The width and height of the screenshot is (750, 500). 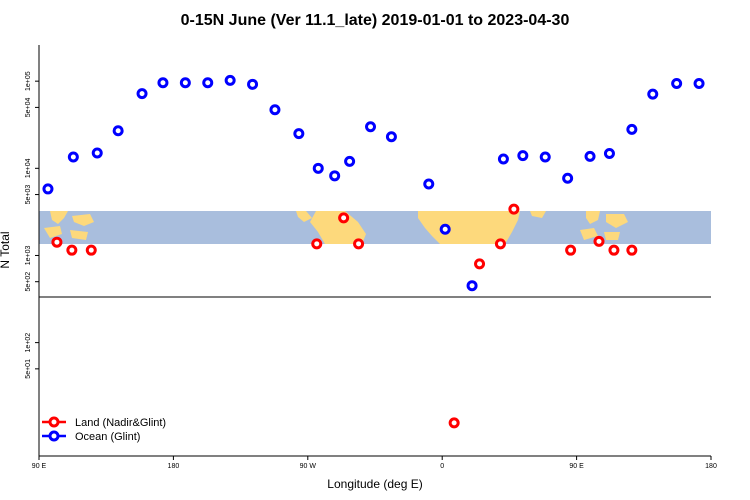 What do you see at coordinates (120, 423) in the screenshot?
I see `legend-land-label: Land (Nadir&Glint)` at bounding box center [120, 423].